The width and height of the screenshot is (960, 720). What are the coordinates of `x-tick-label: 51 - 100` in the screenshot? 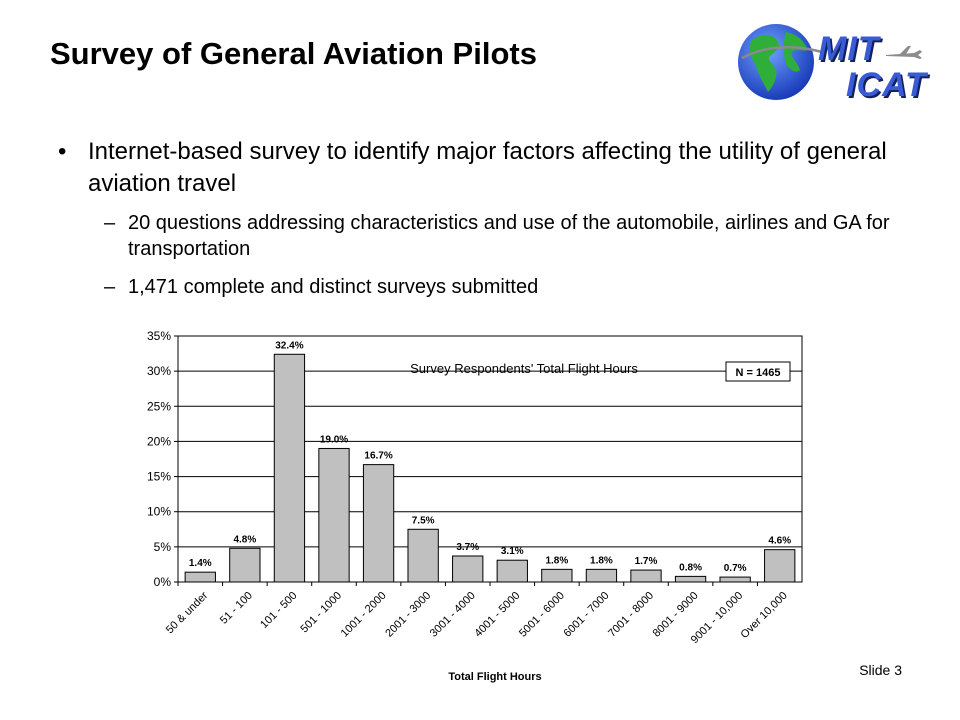 It's located at (236, 608).